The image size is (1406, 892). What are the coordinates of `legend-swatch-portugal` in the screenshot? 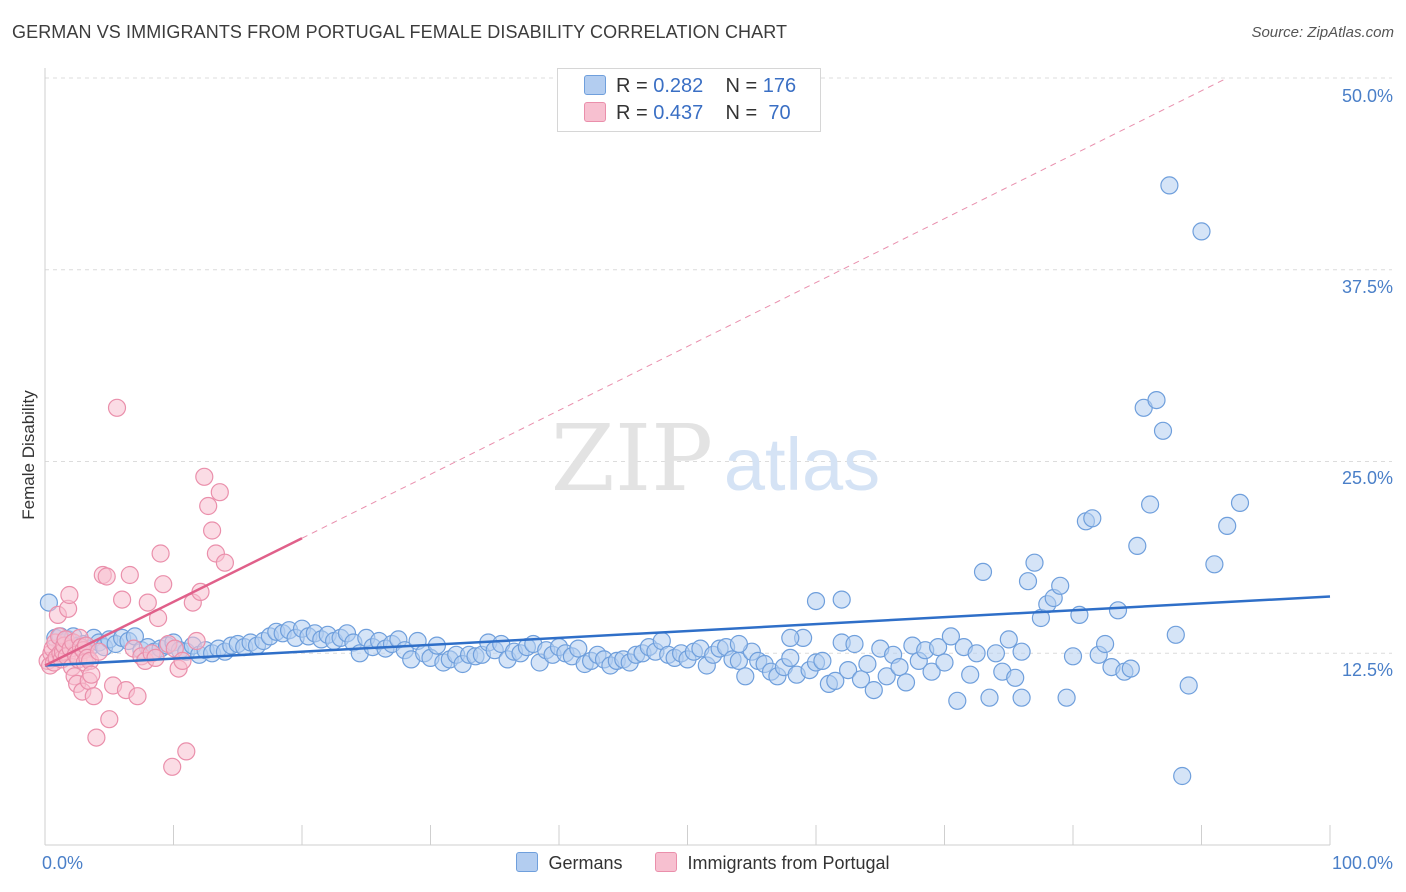 It's located at (595, 112).